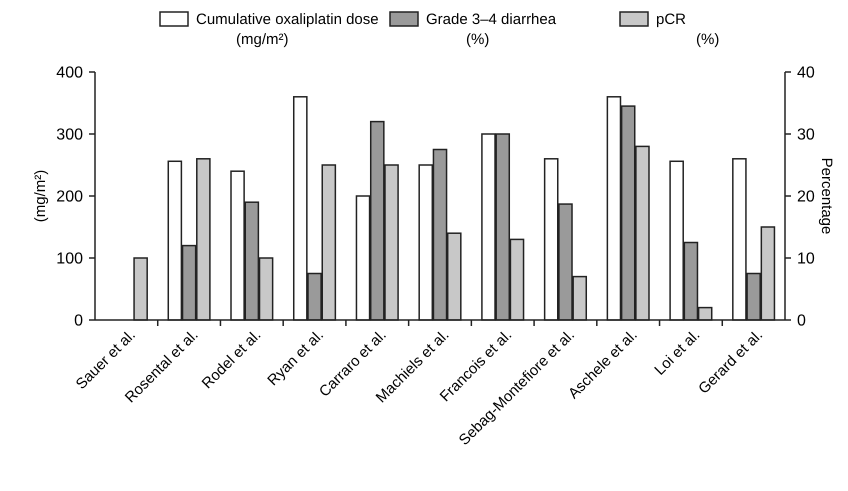  Describe the element at coordinates (806, 135) in the screenshot. I see `y2-tick-label: 30` at that location.